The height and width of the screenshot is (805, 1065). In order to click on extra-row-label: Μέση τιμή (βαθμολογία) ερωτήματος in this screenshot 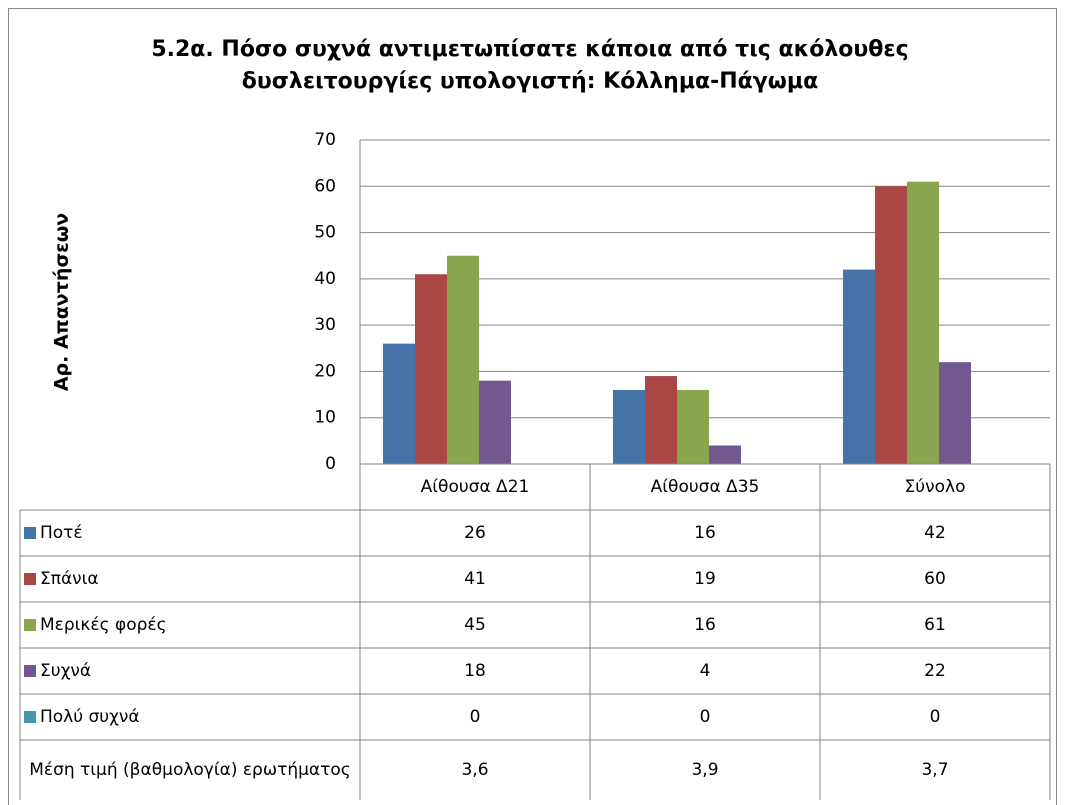, I will do `click(190, 770)`.